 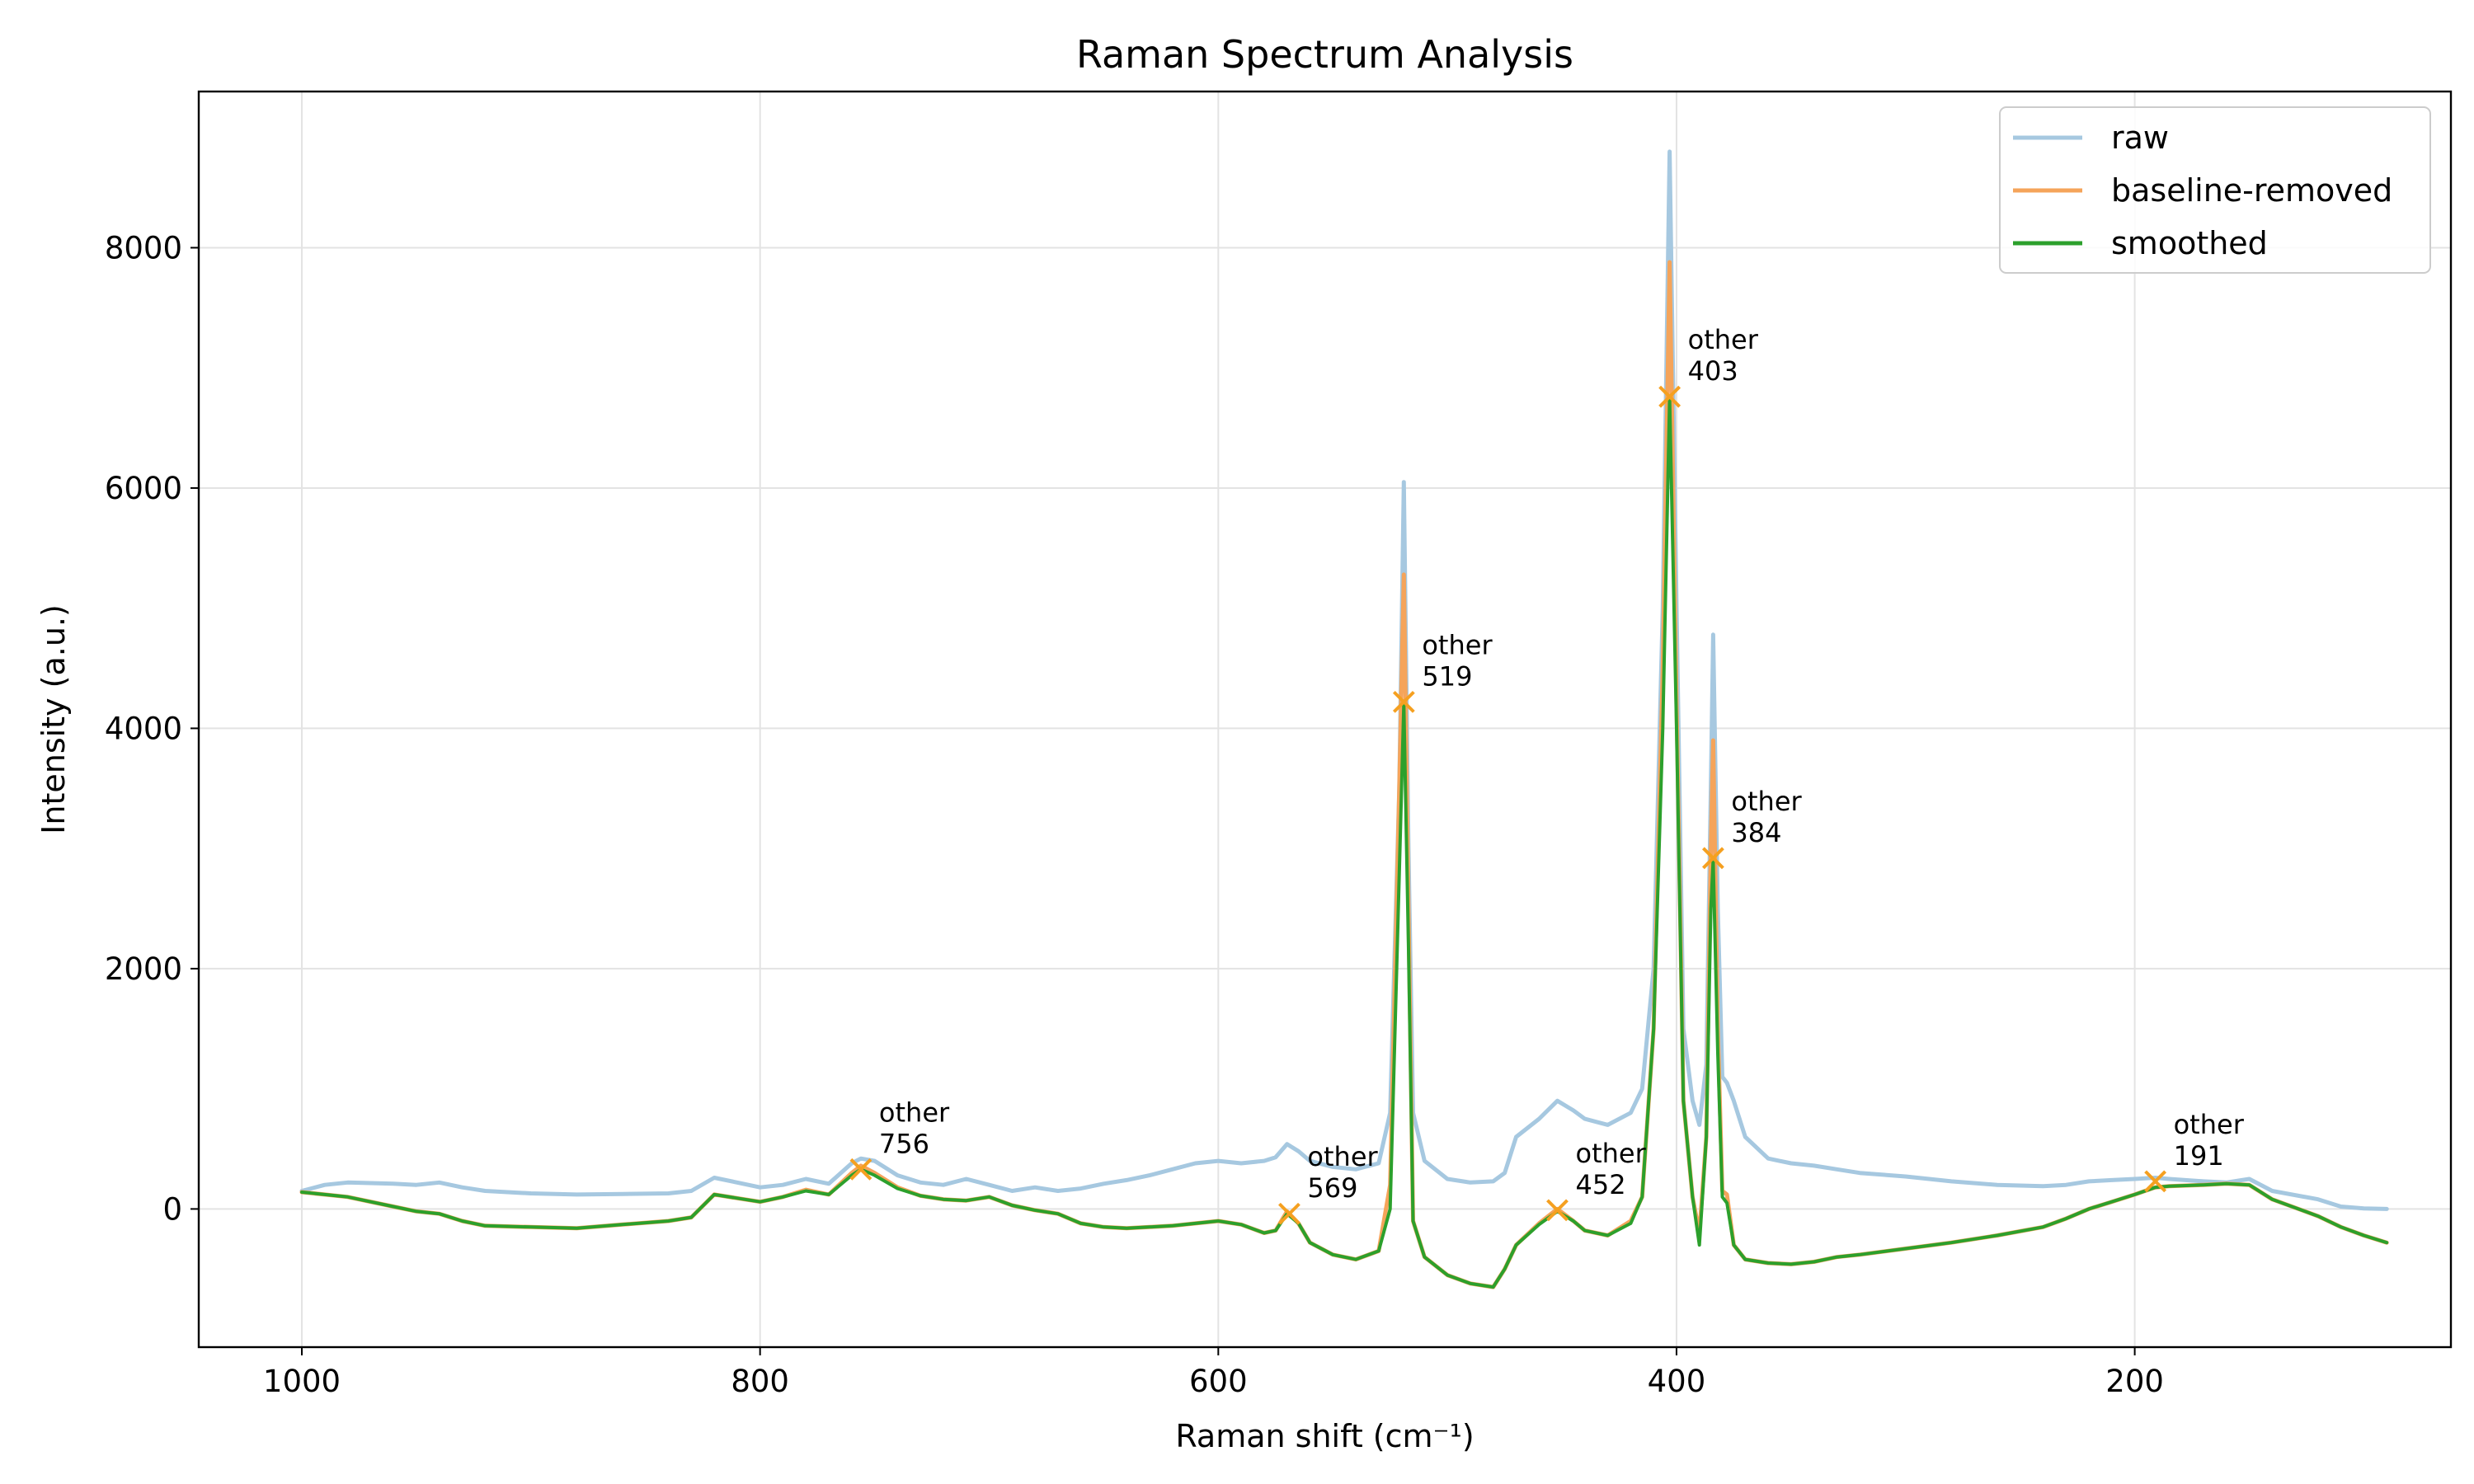 I want to click on legend: raw baseline-removed smoothed, so click(x=2215, y=190).